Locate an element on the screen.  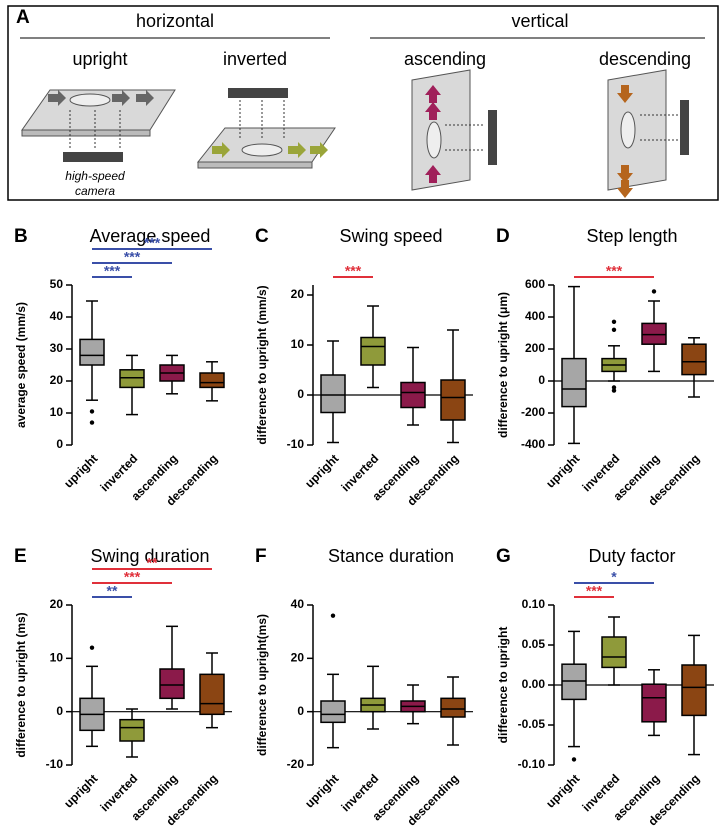
camera-label: high-speed is located at coordinates (95, 176).